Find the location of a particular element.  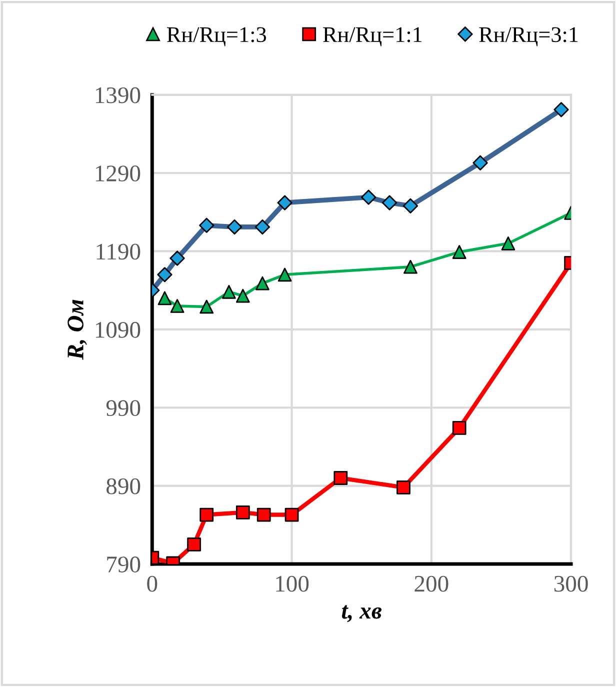

legend-label: Rн/Rц=1:1 is located at coordinates (372, 36).